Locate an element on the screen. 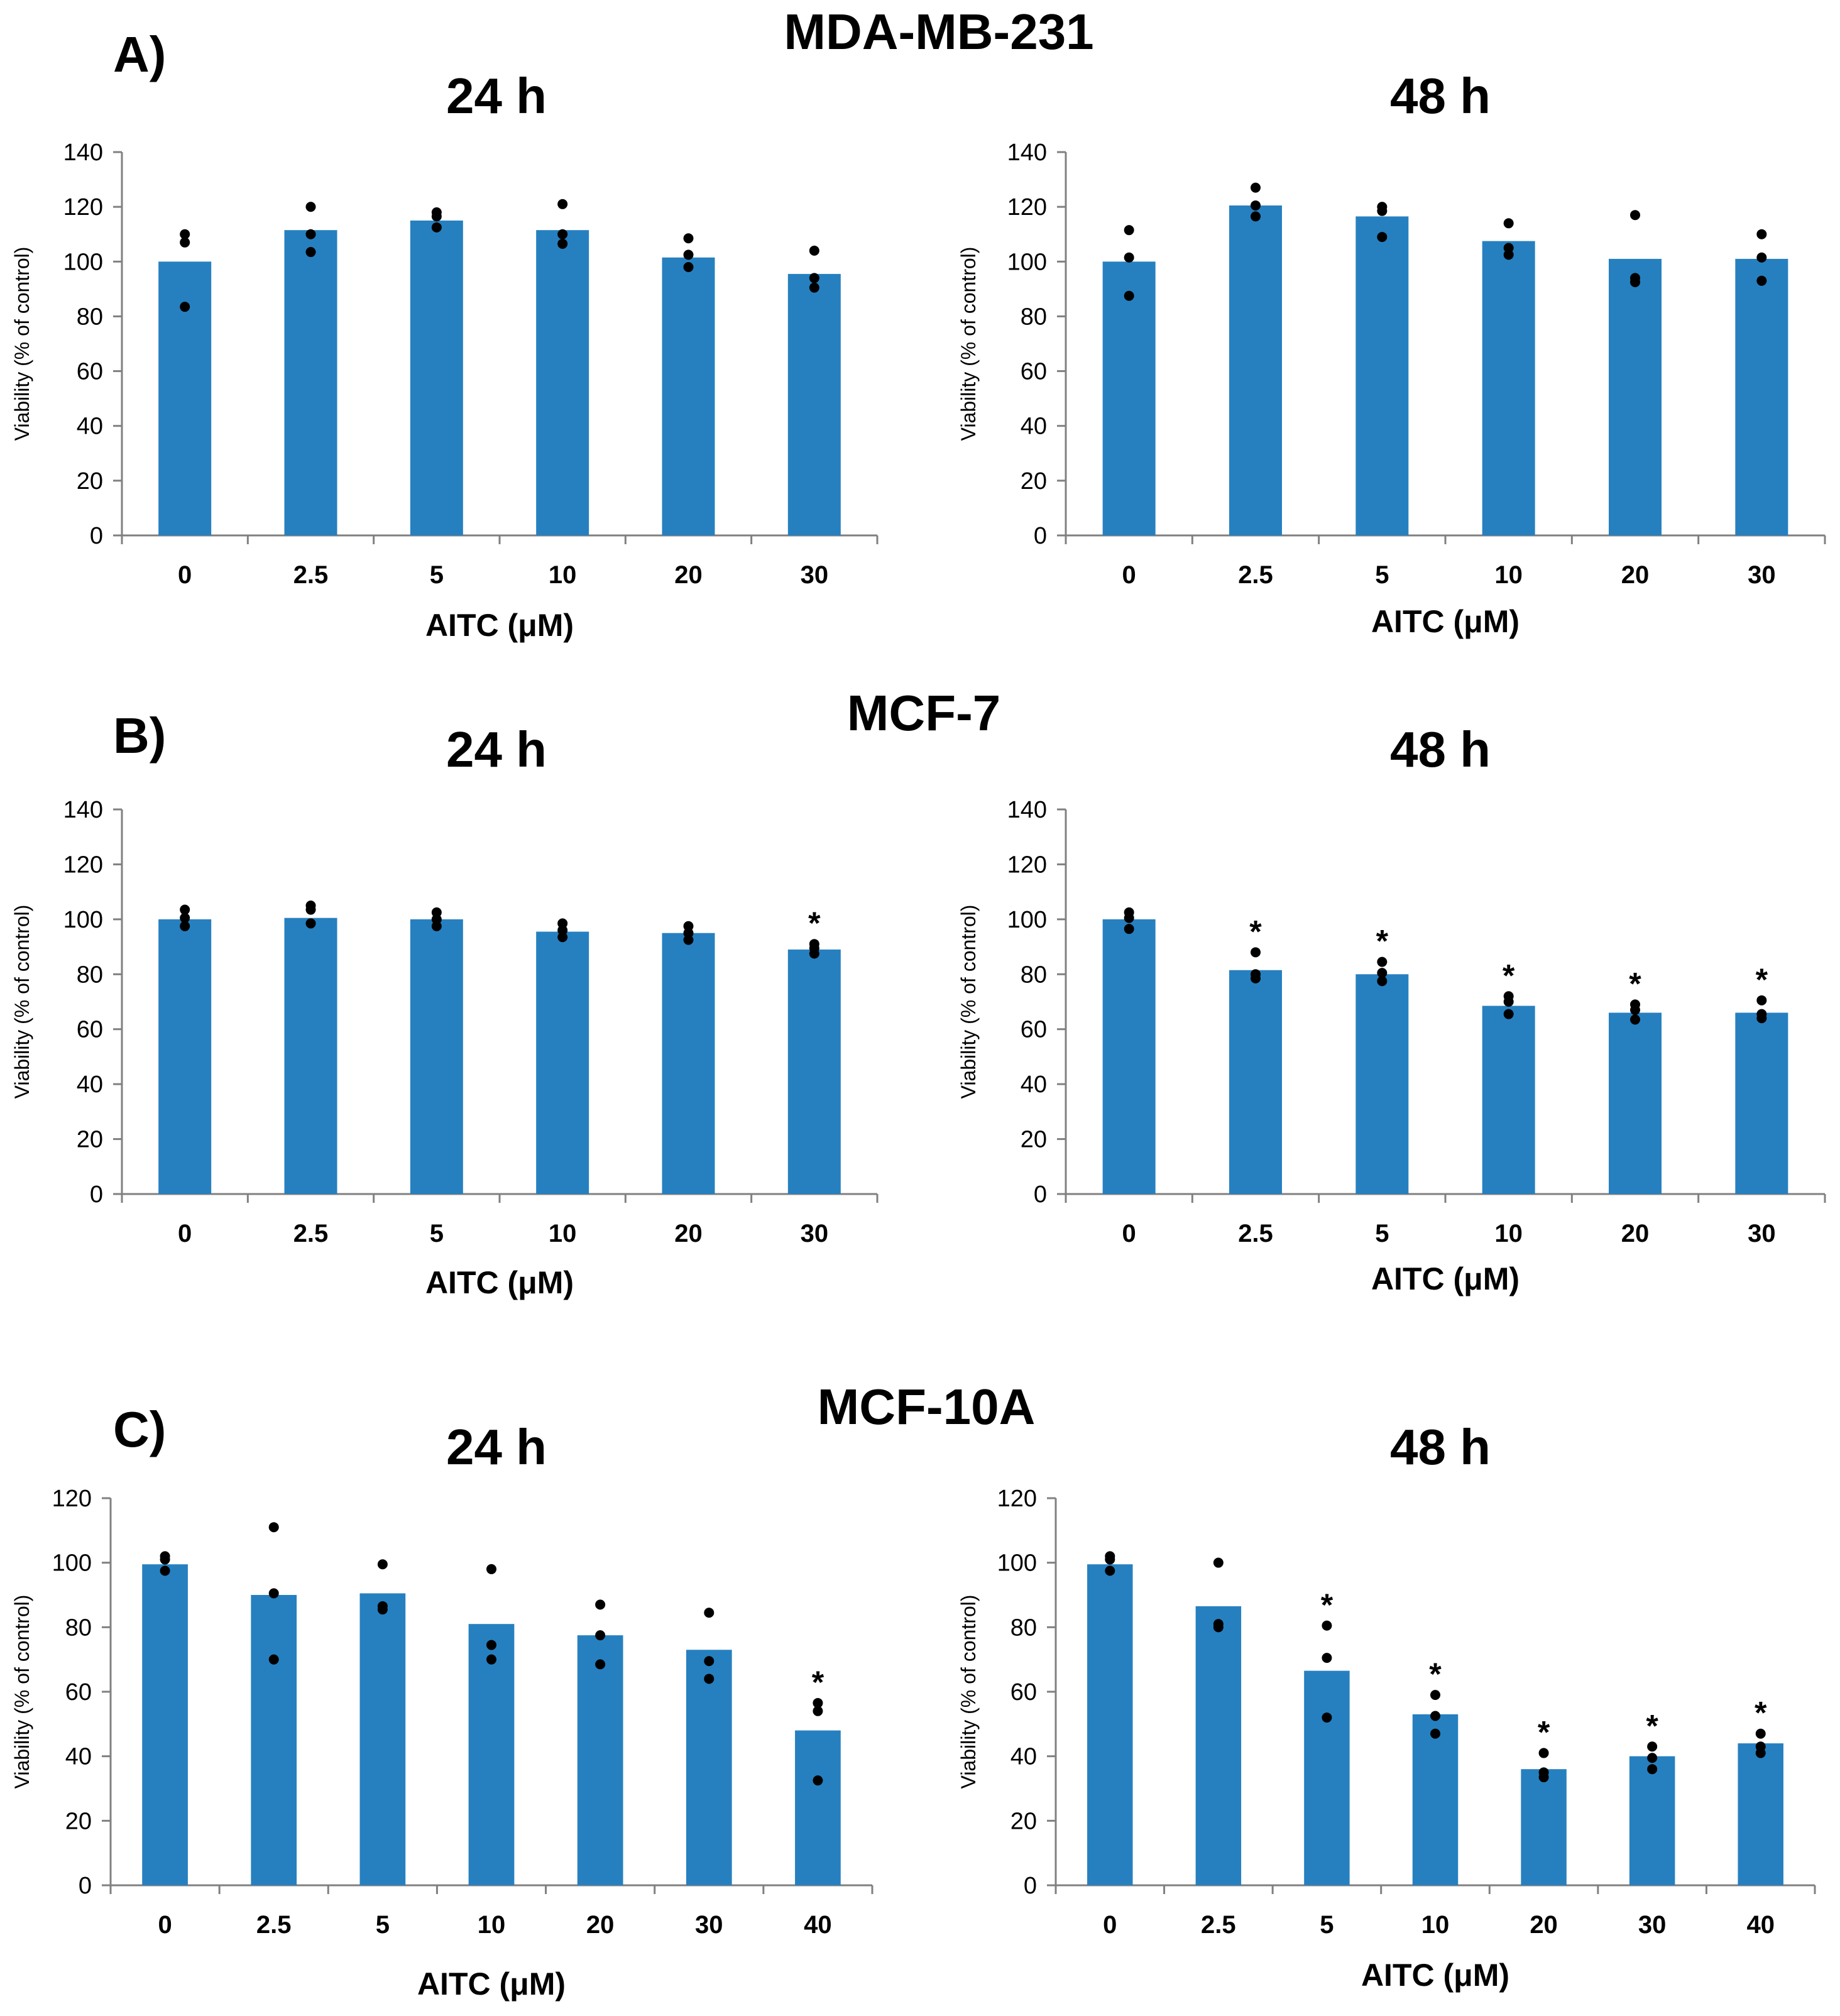 This screenshot has width=1840, height=2016. chart-title: 48 h is located at coordinates (1440, 96).